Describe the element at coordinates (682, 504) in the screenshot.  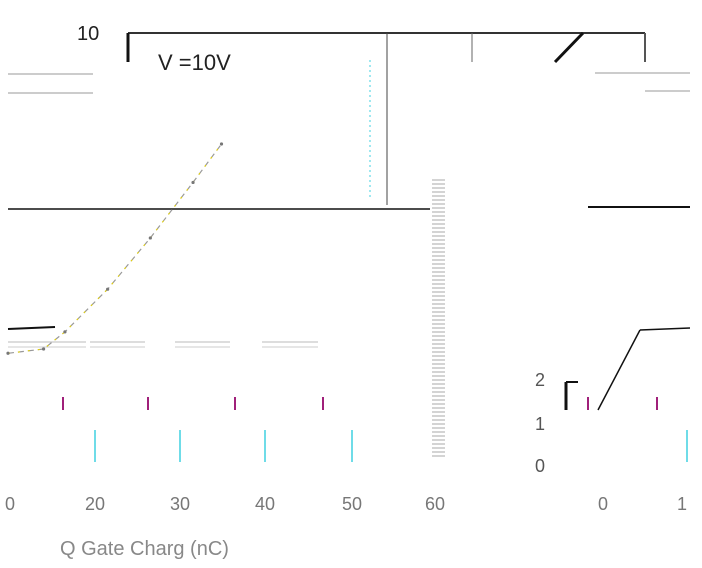
I see `right-x-tick-label-1: 1` at that location.